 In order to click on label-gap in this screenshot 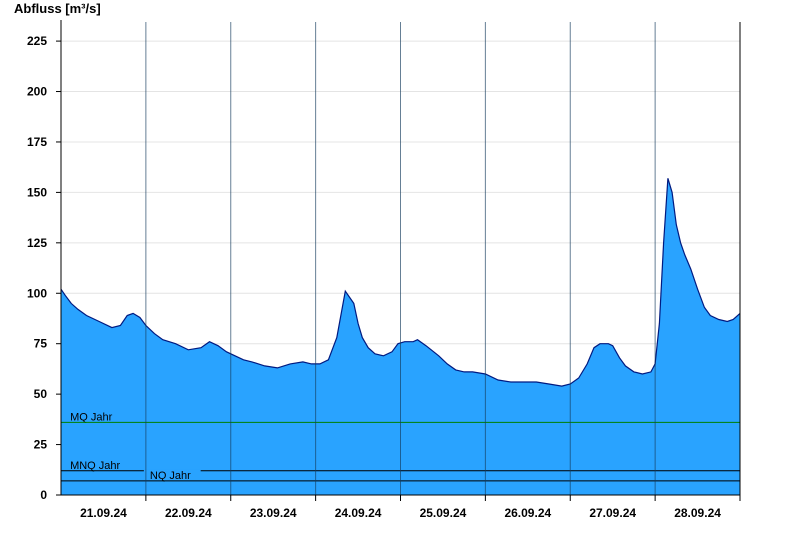, I will do `click(172, 471)`.